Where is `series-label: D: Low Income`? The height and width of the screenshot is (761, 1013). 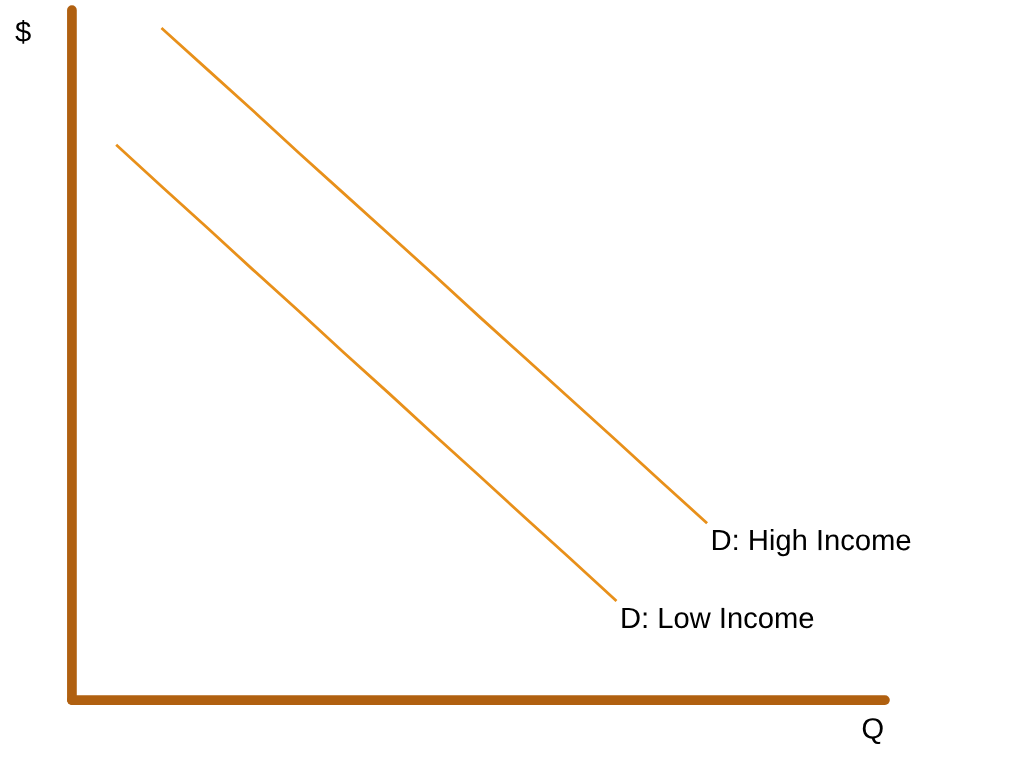
series-label: D: Low Income is located at coordinates (718, 618).